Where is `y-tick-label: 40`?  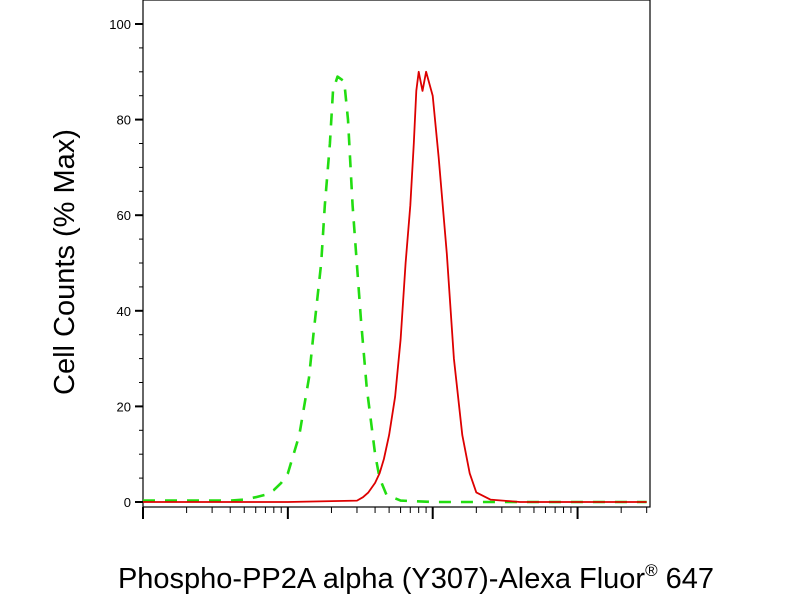 y-tick-label: 40 is located at coordinates (124, 311).